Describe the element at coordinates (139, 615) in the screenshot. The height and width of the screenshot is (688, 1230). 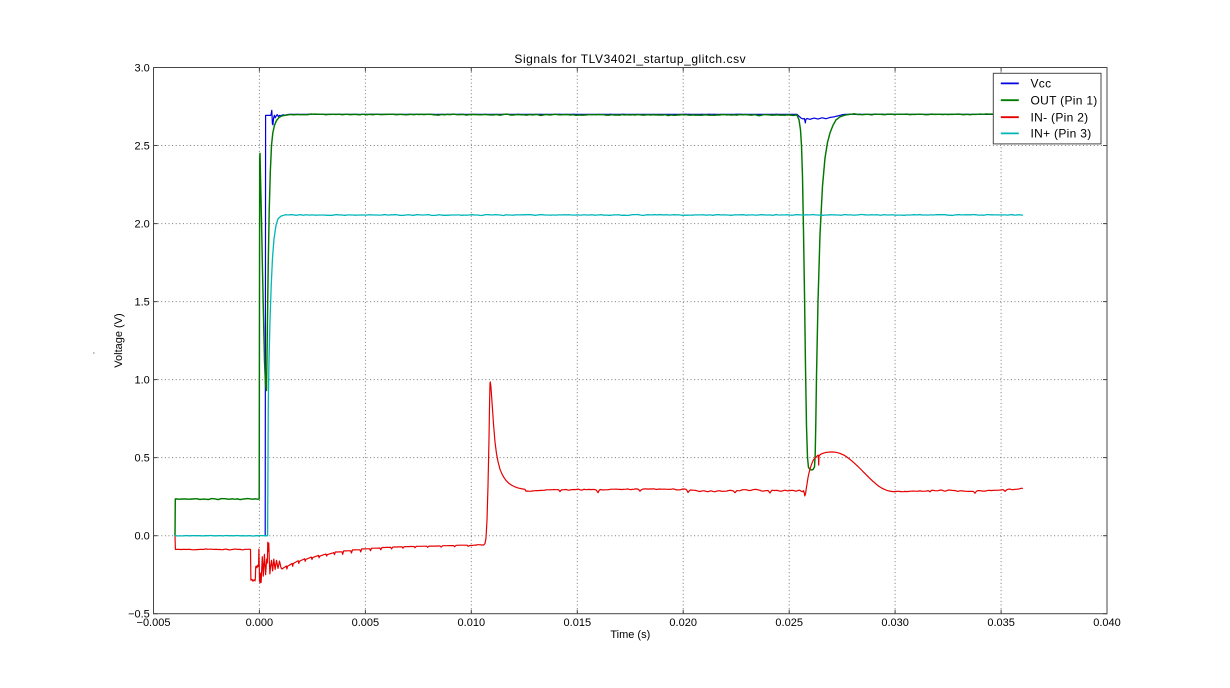
I see `svg-text: −0.5` at that location.